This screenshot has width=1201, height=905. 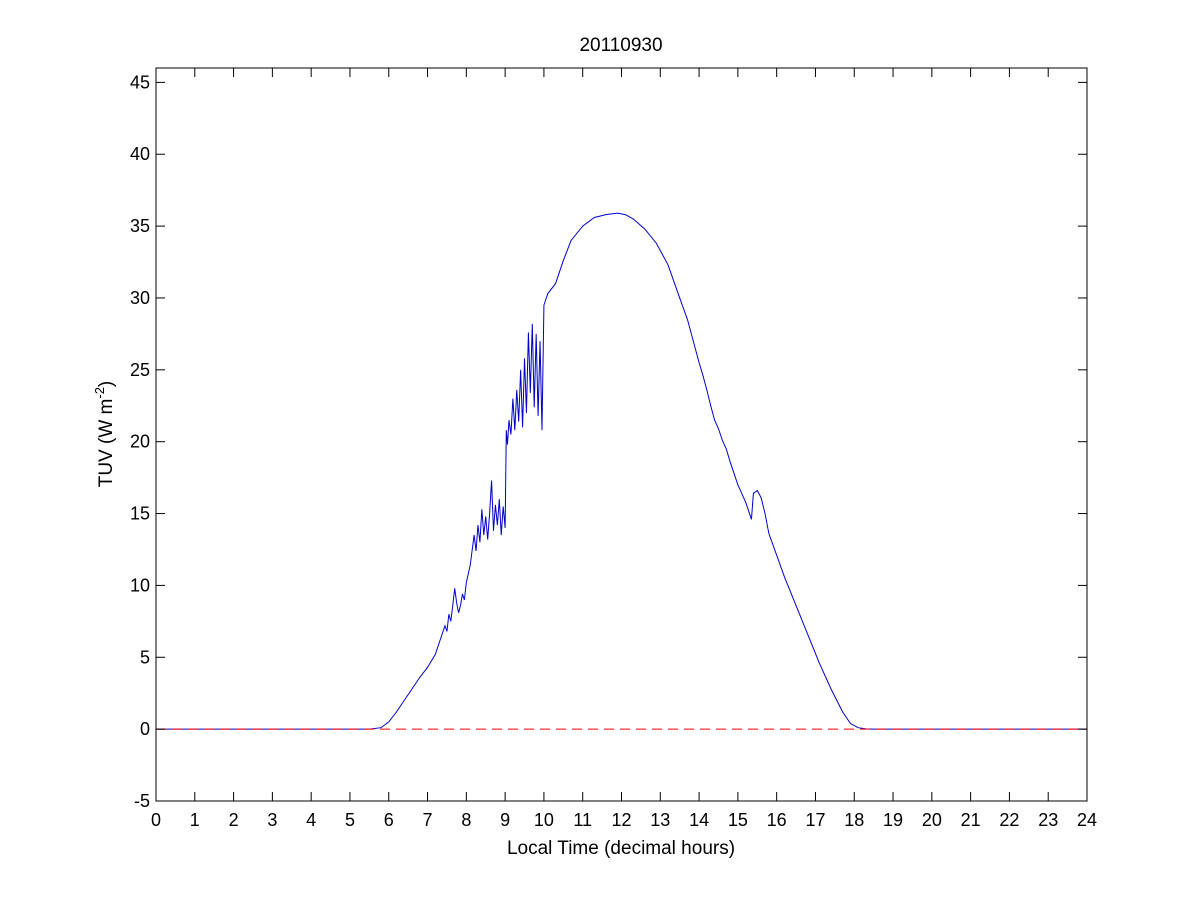 What do you see at coordinates (156, 820) in the screenshot?
I see `x-tick-label: 0` at bounding box center [156, 820].